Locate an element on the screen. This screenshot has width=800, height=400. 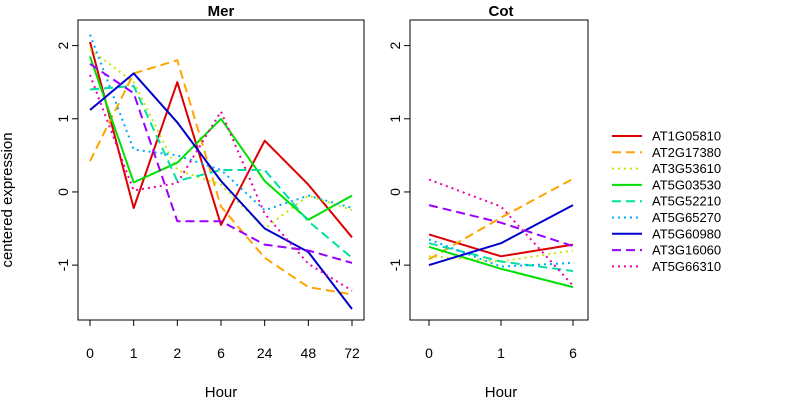
legend-label: AT5G66310 is located at coordinates (686, 266).